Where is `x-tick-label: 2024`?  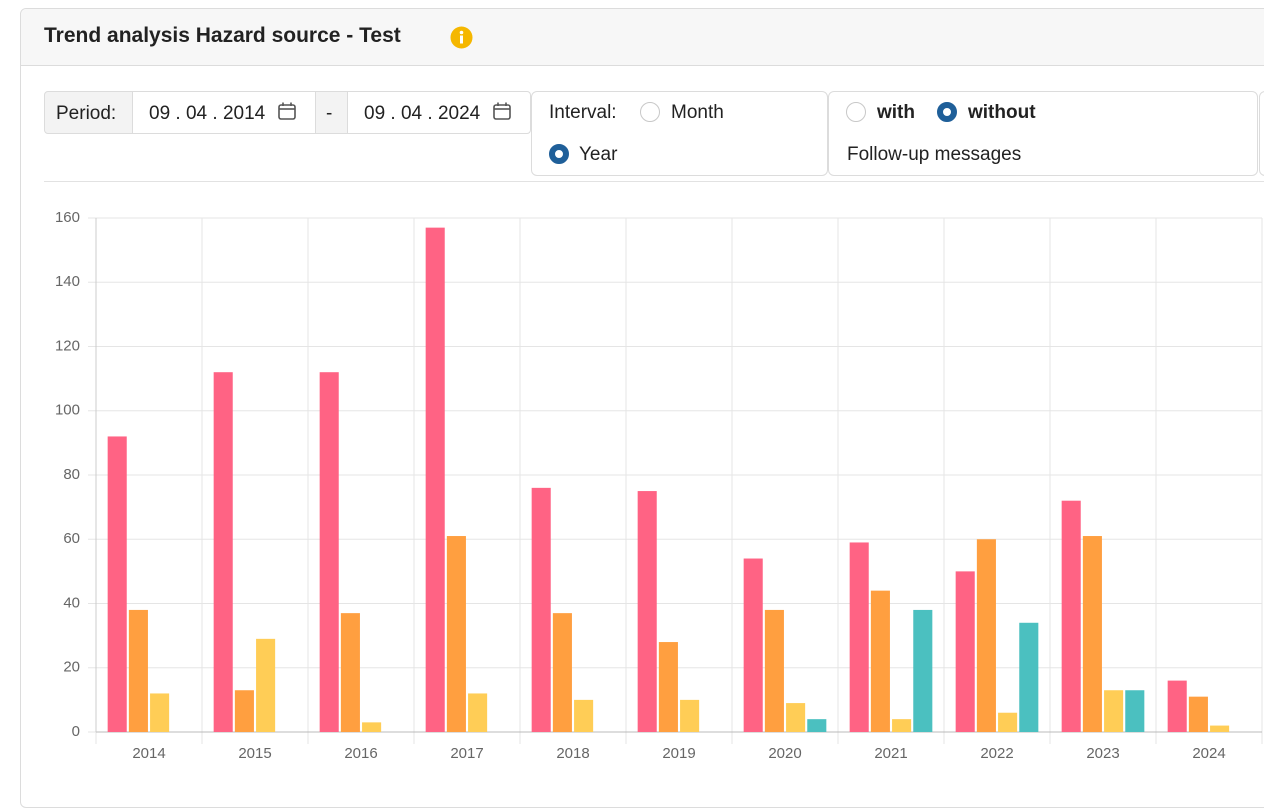 x-tick-label: 2024 is located at coordinates (1208, 753).